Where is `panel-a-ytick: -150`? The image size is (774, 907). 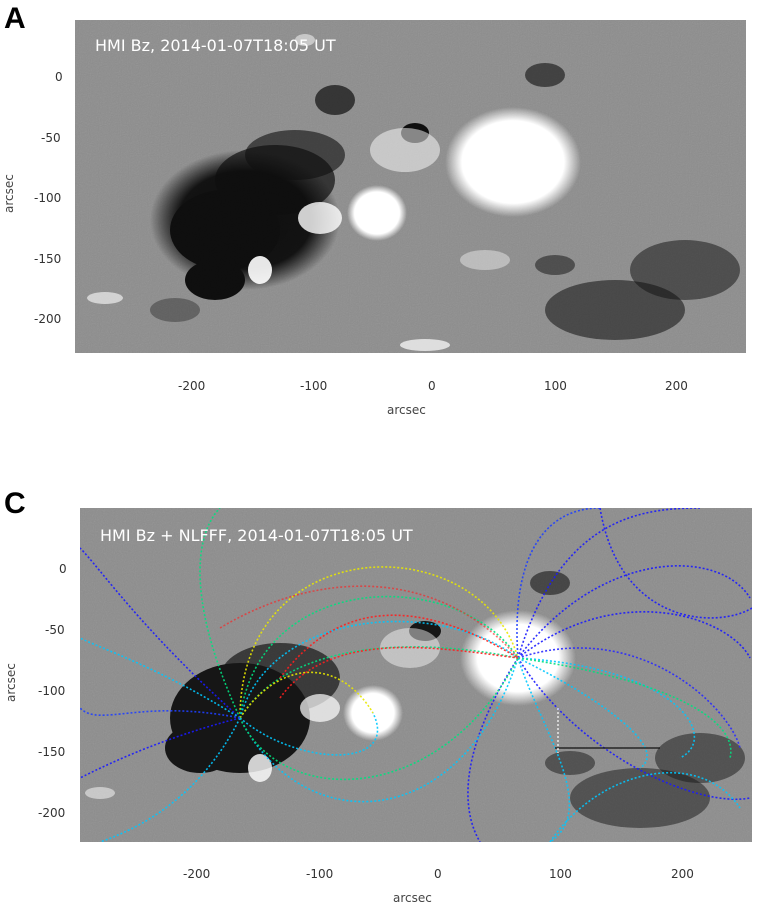
panel-a-ytick: -150 is located at coordinates (48, 259).